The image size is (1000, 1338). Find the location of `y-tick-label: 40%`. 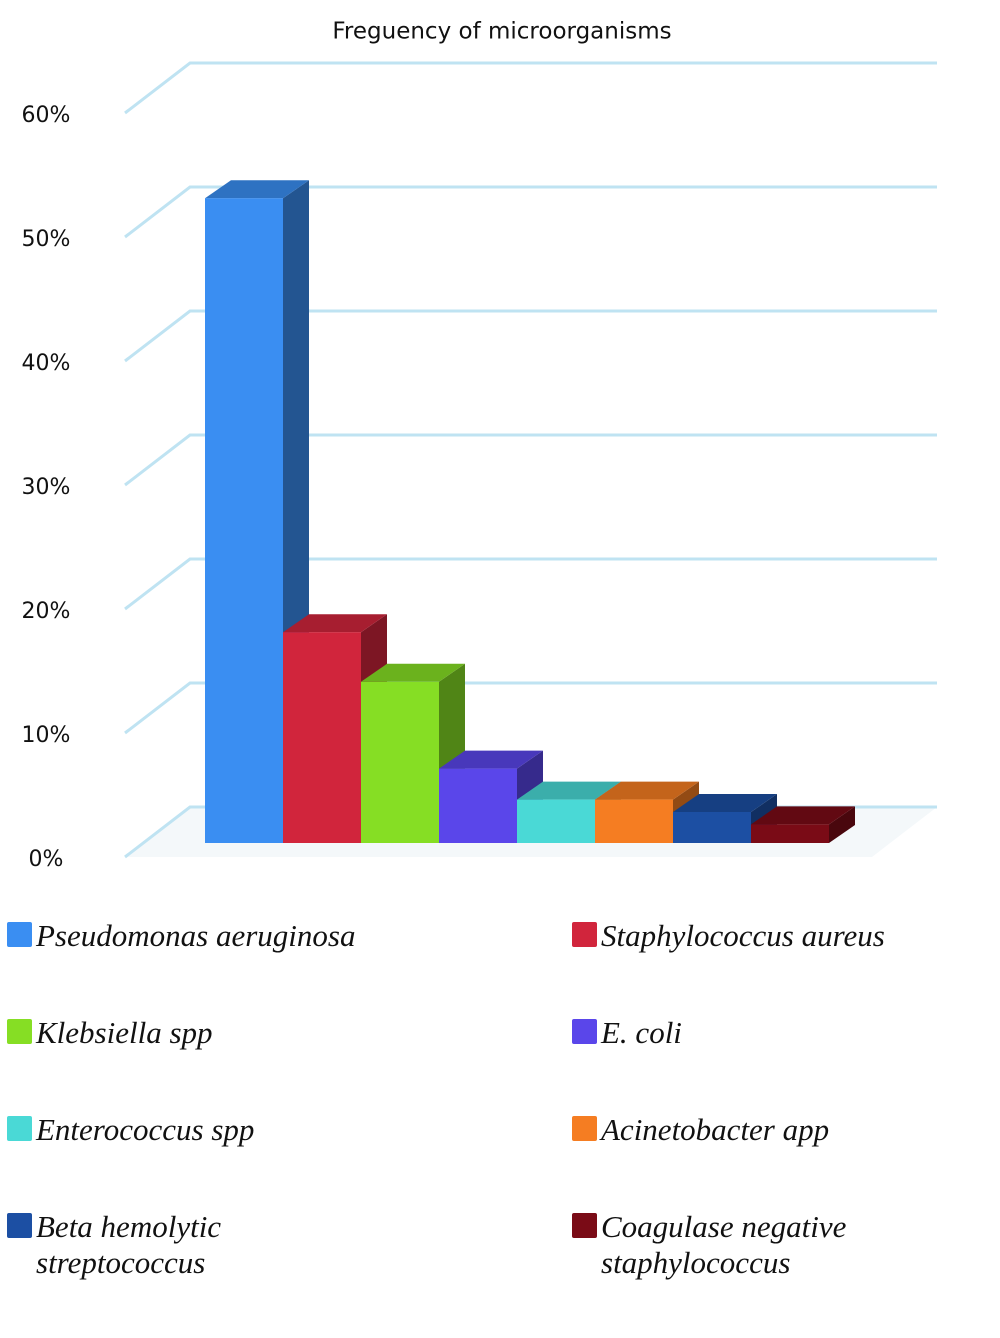

y-tick-label: 40% is located at coordinates (46, 363).